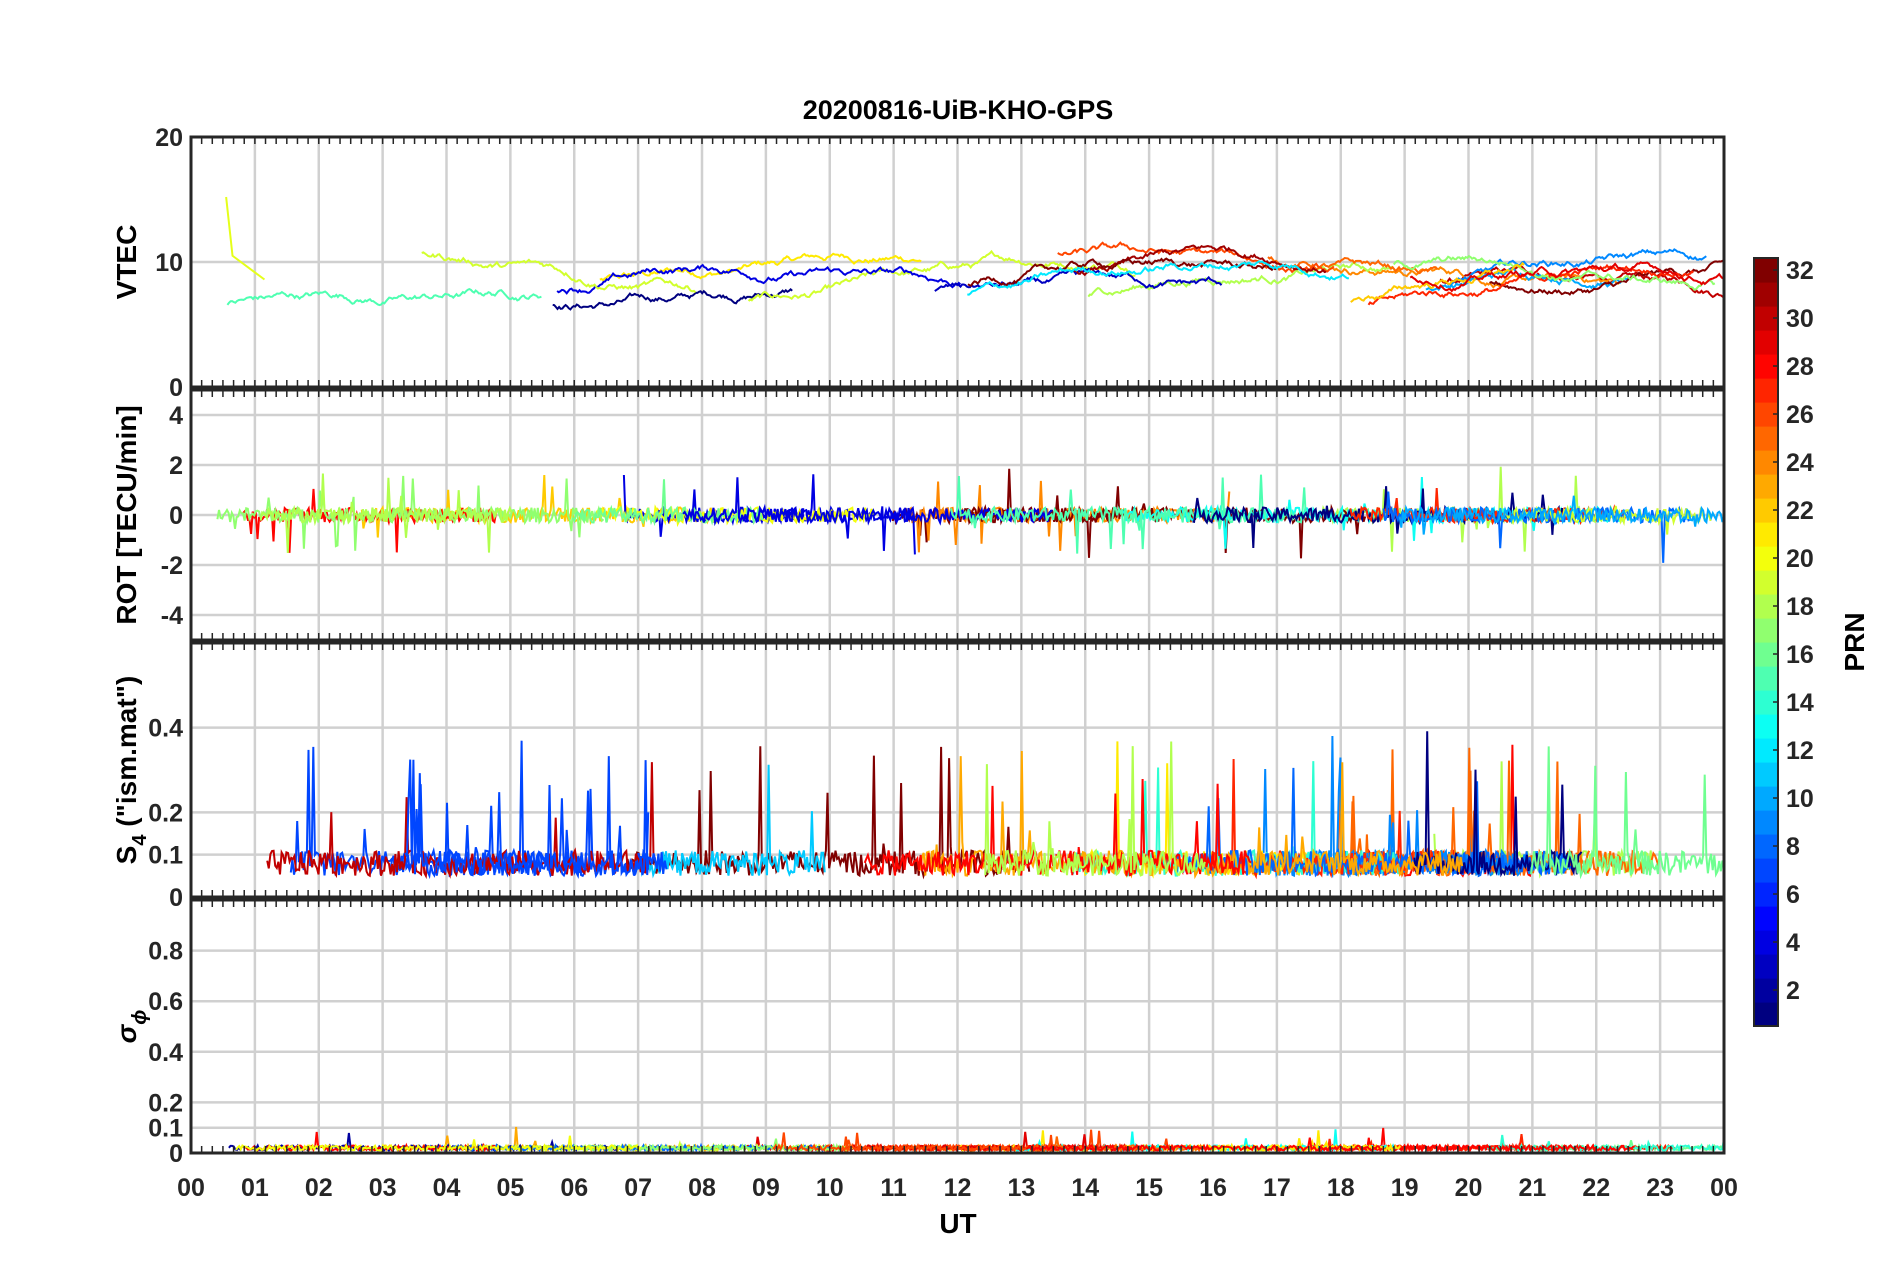 The image size is (1902, 1272). I want to click on colorbar-tick-label: 18, so click(1800, 607).